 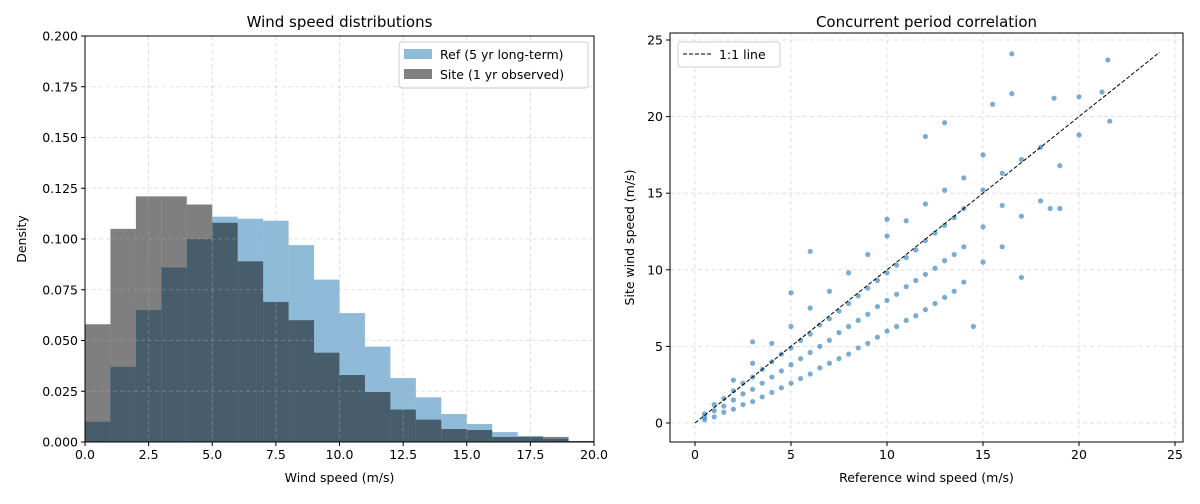 What do you see at coordinates (1079, 454) in the screenshot?
I see `x-tick-label: 20` at bounding box center [1079, 454].